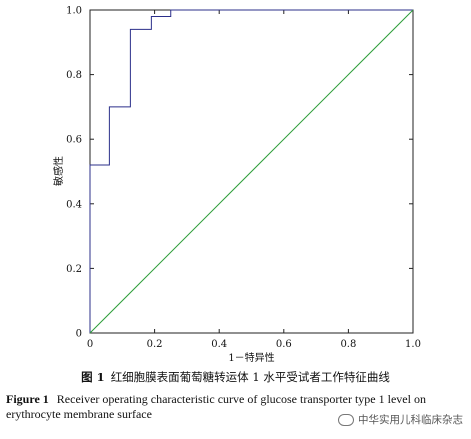 The width and height of the screenshot is (471, 439). I want to click on x-tick-label: 0, so click(90, 344).